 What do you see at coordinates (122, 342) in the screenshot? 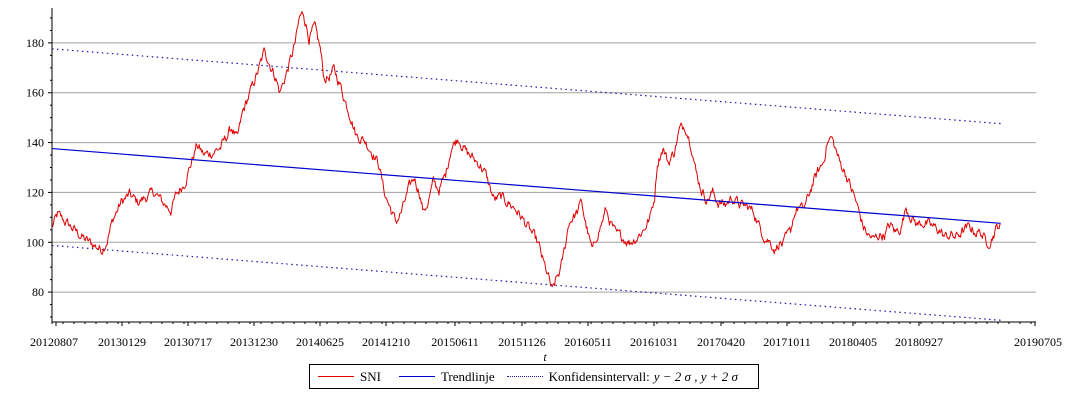
I see `x-tick-label-20130129: 20130129` at bounding box center [122, 342].